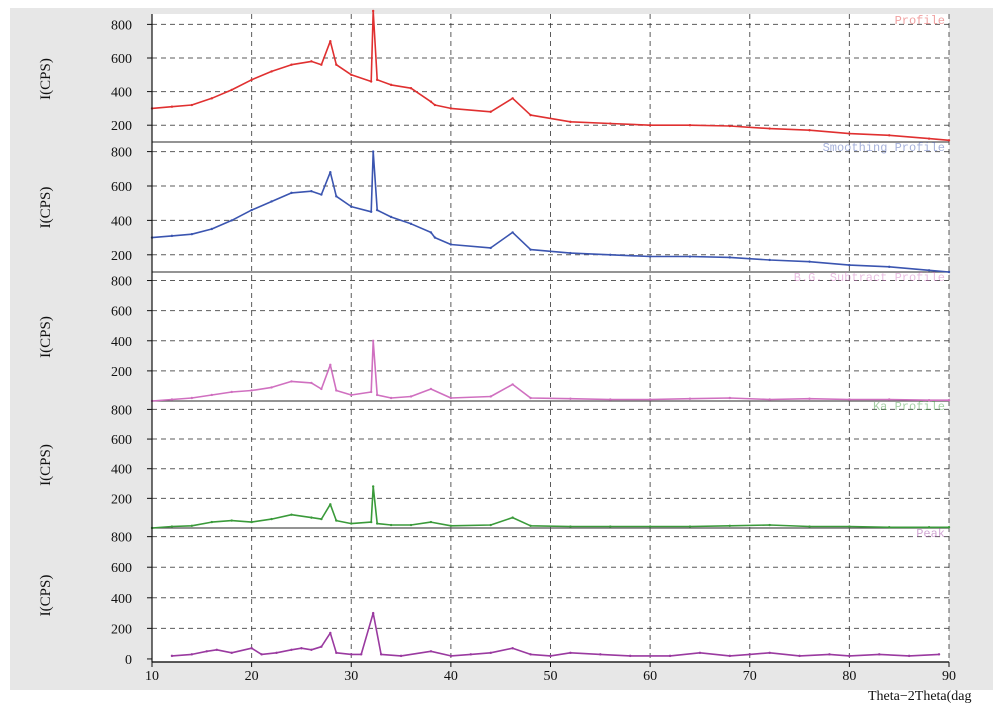 This screenshot has height=710, width=993. Describe the element at coordinates (920, 696) in the screenshot. I see `x-axis-label: Theta−2Theta(dag` at that location.